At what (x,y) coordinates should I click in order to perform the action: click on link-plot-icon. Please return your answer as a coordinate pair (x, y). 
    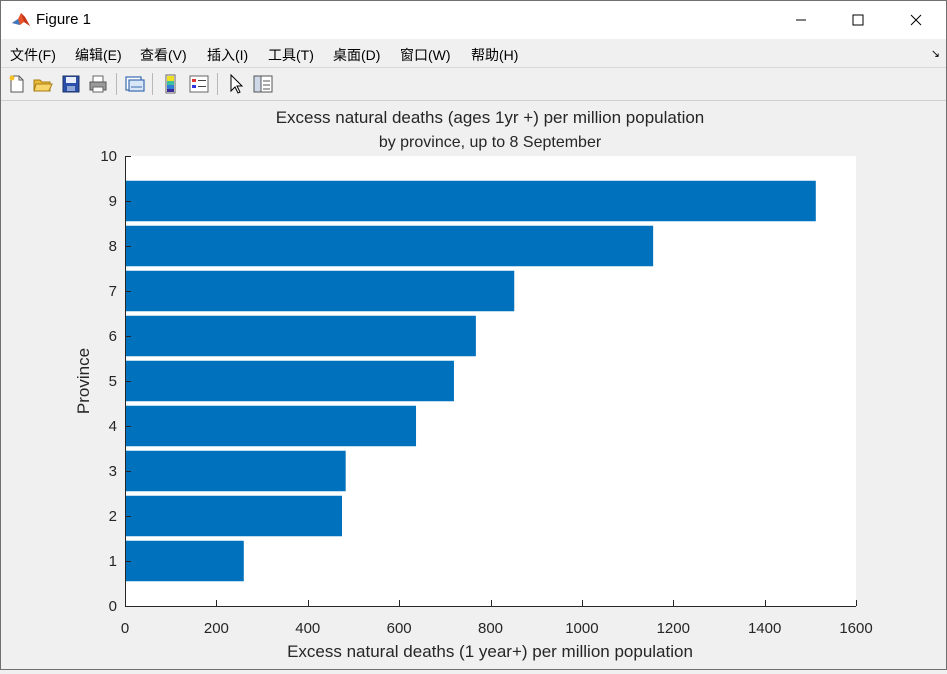
    Looking at the image, I should click on (134, 84).